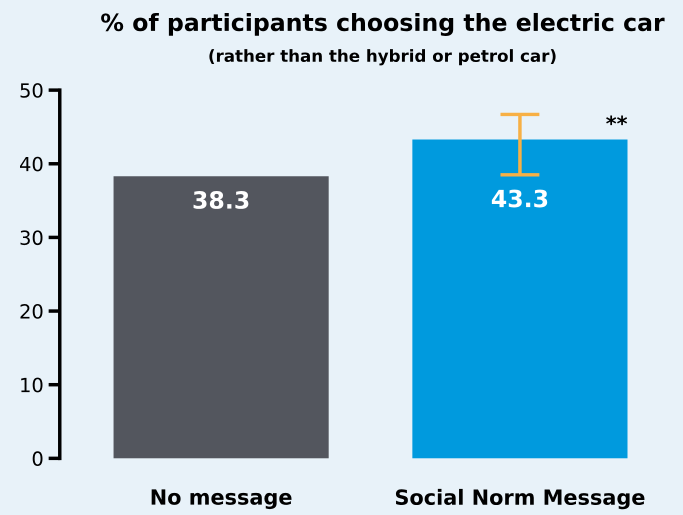 The image size is (683, 515). What do you see at coordinates (222, 499) in the screenshot?
I see `x-tick-label: No message` at bounding box center [222, 499].